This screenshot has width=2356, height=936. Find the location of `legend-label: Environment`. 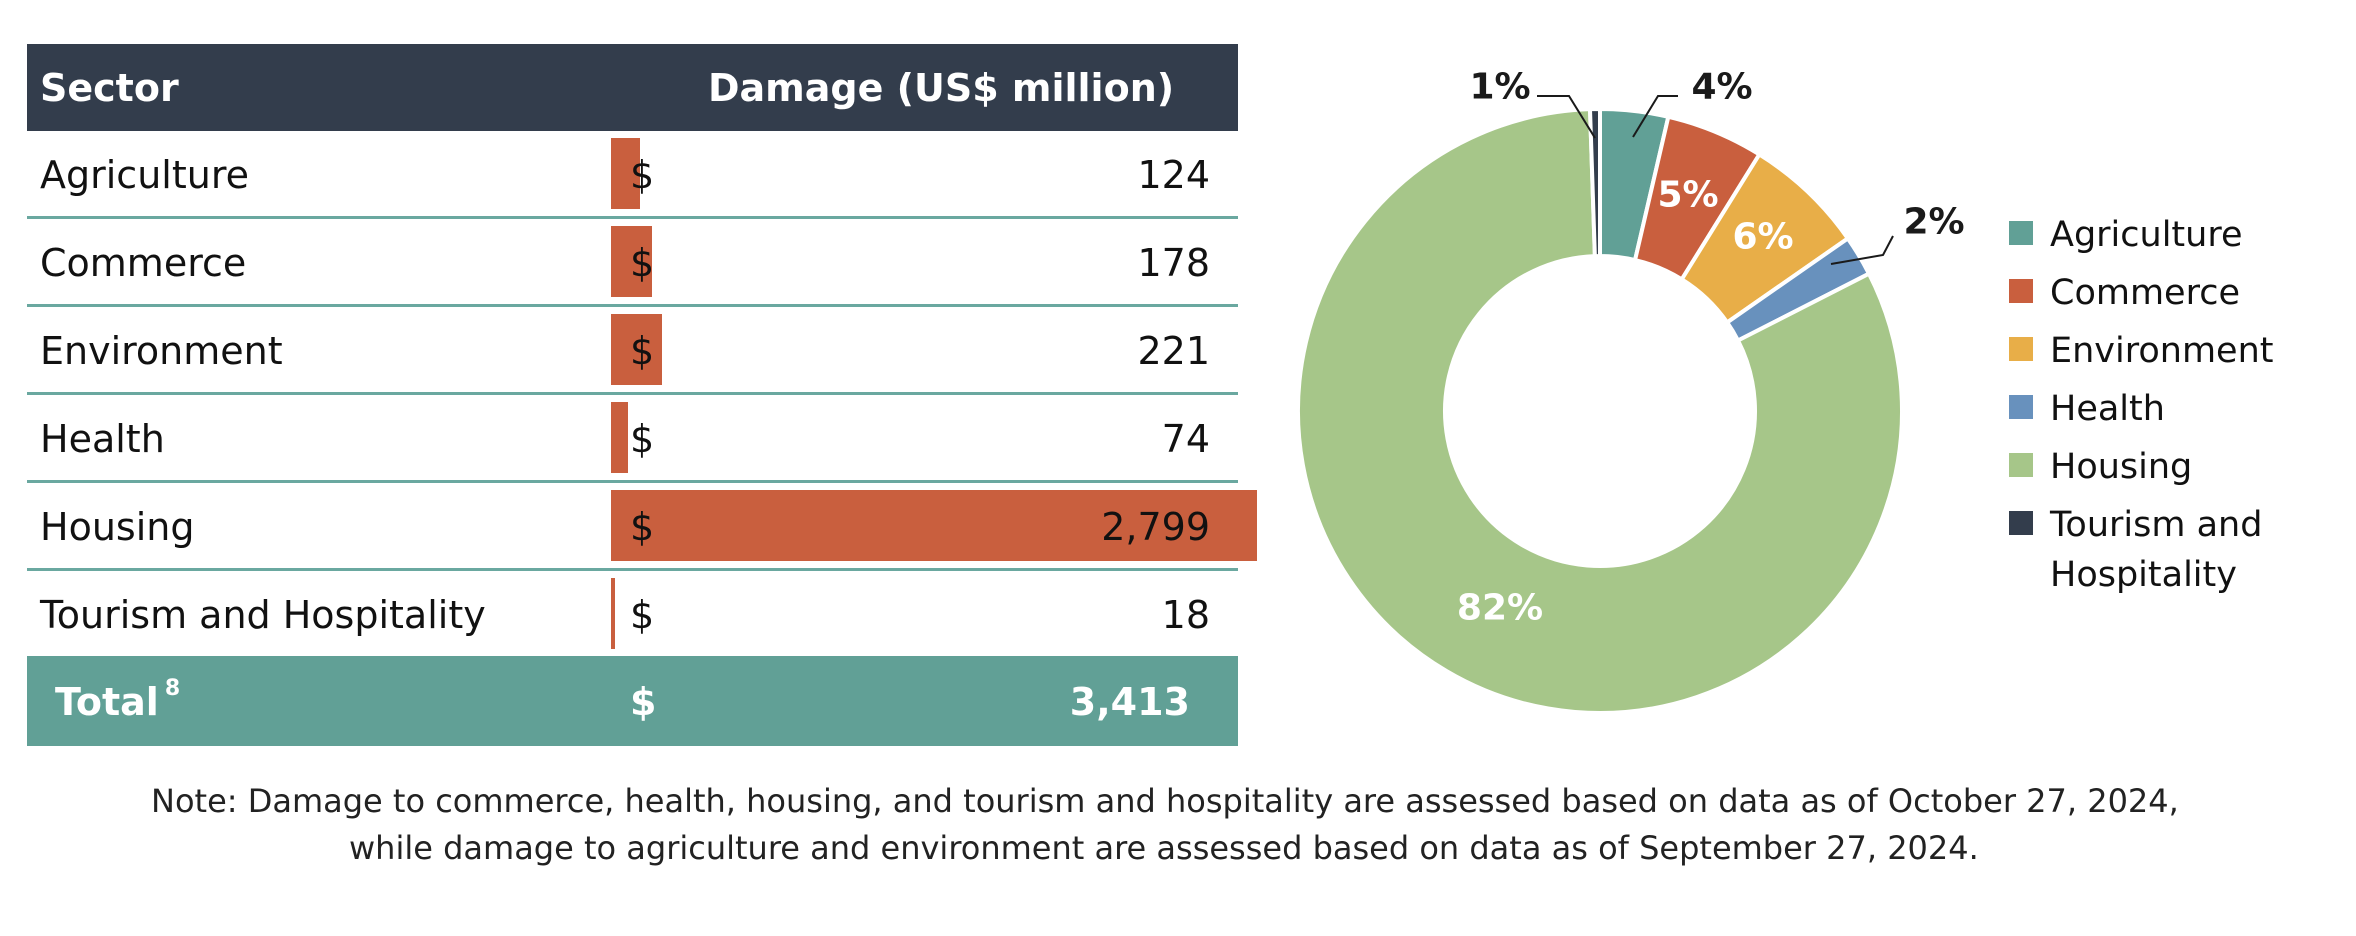

legend-label: Environment is located at coordinates (2162, 351).